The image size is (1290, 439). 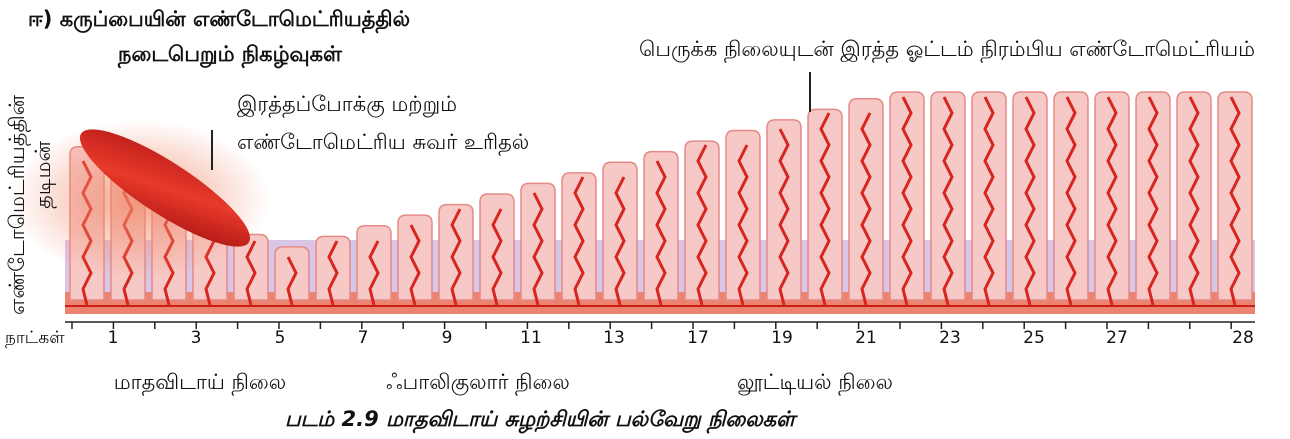 What do you see at coordinates (219, 20) in the screenshot?
I see `title: ஈ) கருப்பையின் எண்டோமெட்ரியத்தில்` at bounding box center [219, 20].